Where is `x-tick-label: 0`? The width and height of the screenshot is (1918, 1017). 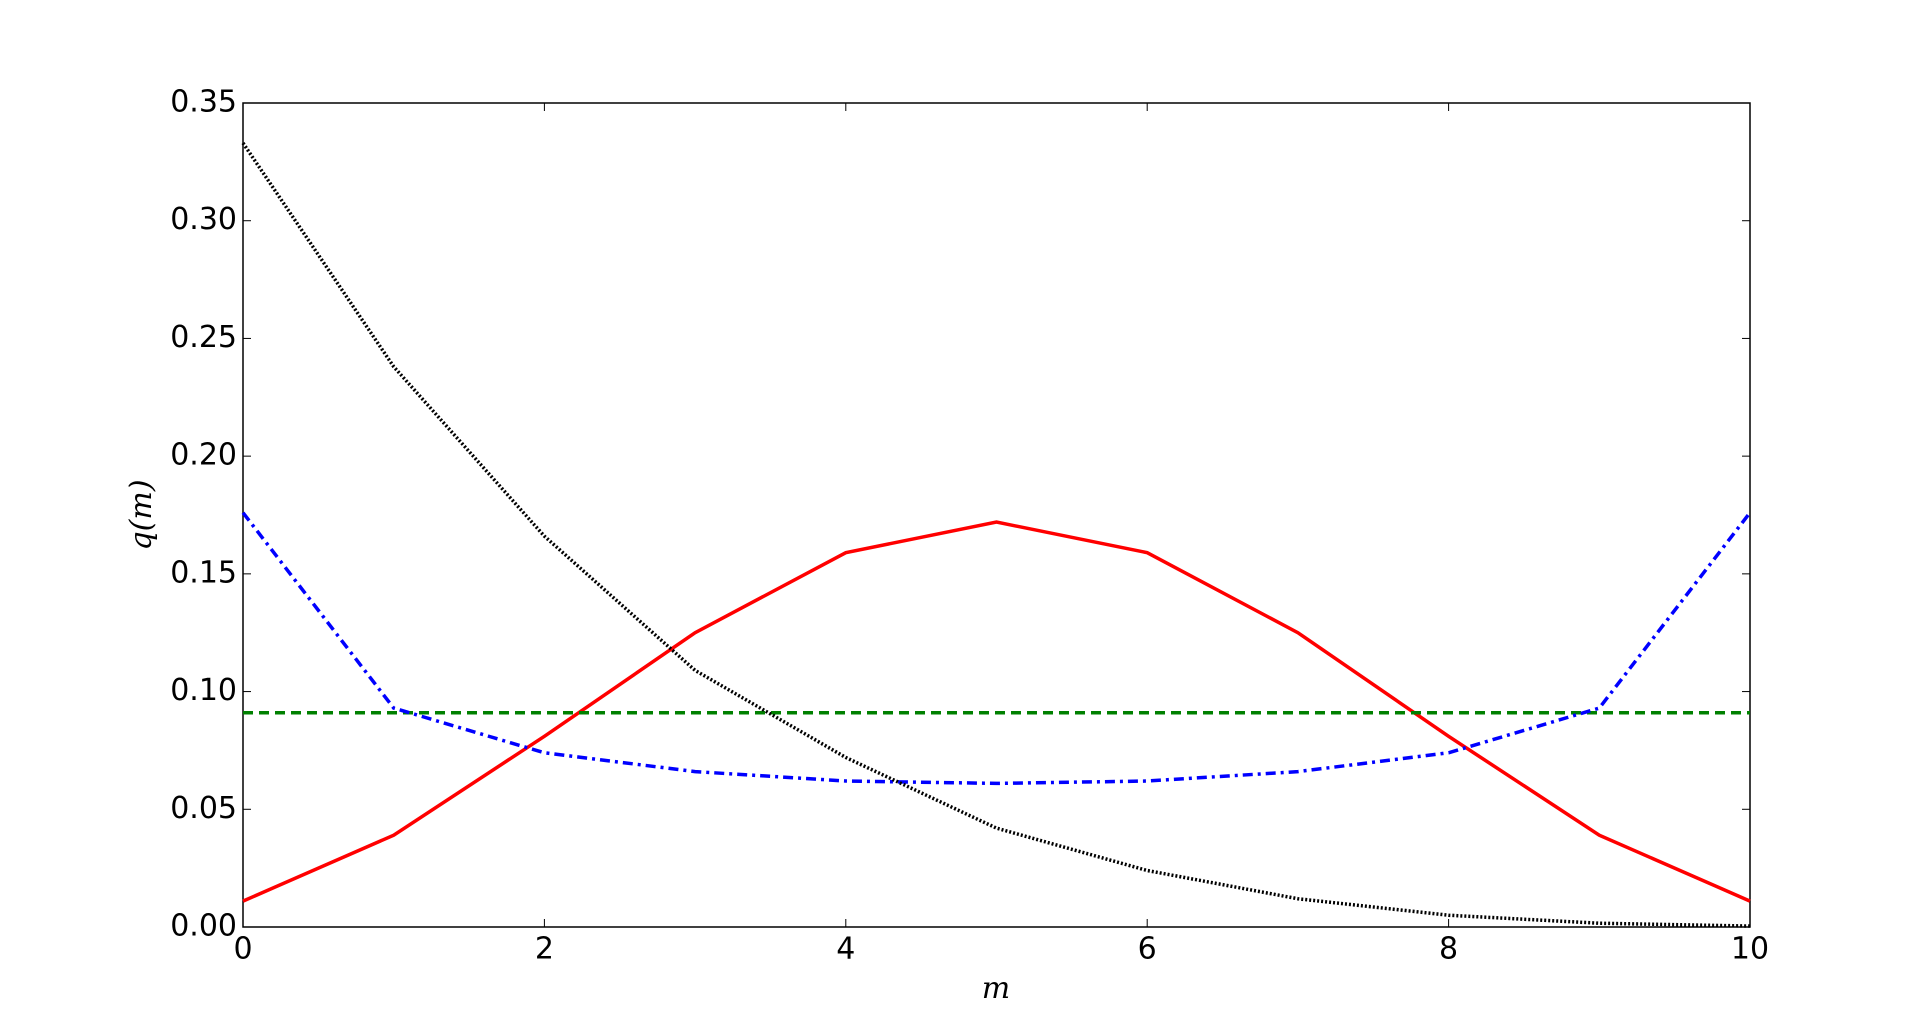 x-tick-label: 0 is located at coordinates (242, 949).